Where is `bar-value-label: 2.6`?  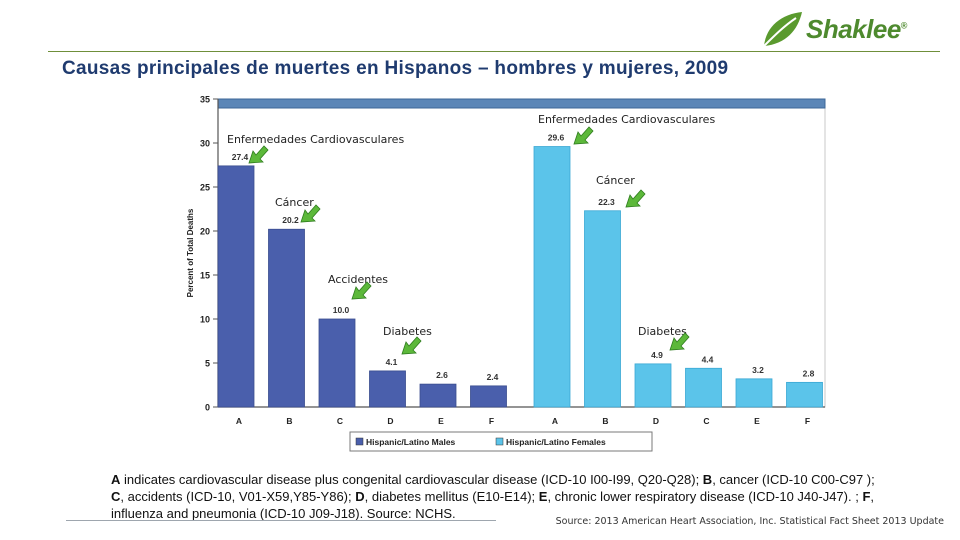 bar-value-label: 2.6 is located at coordinates (442, 375).